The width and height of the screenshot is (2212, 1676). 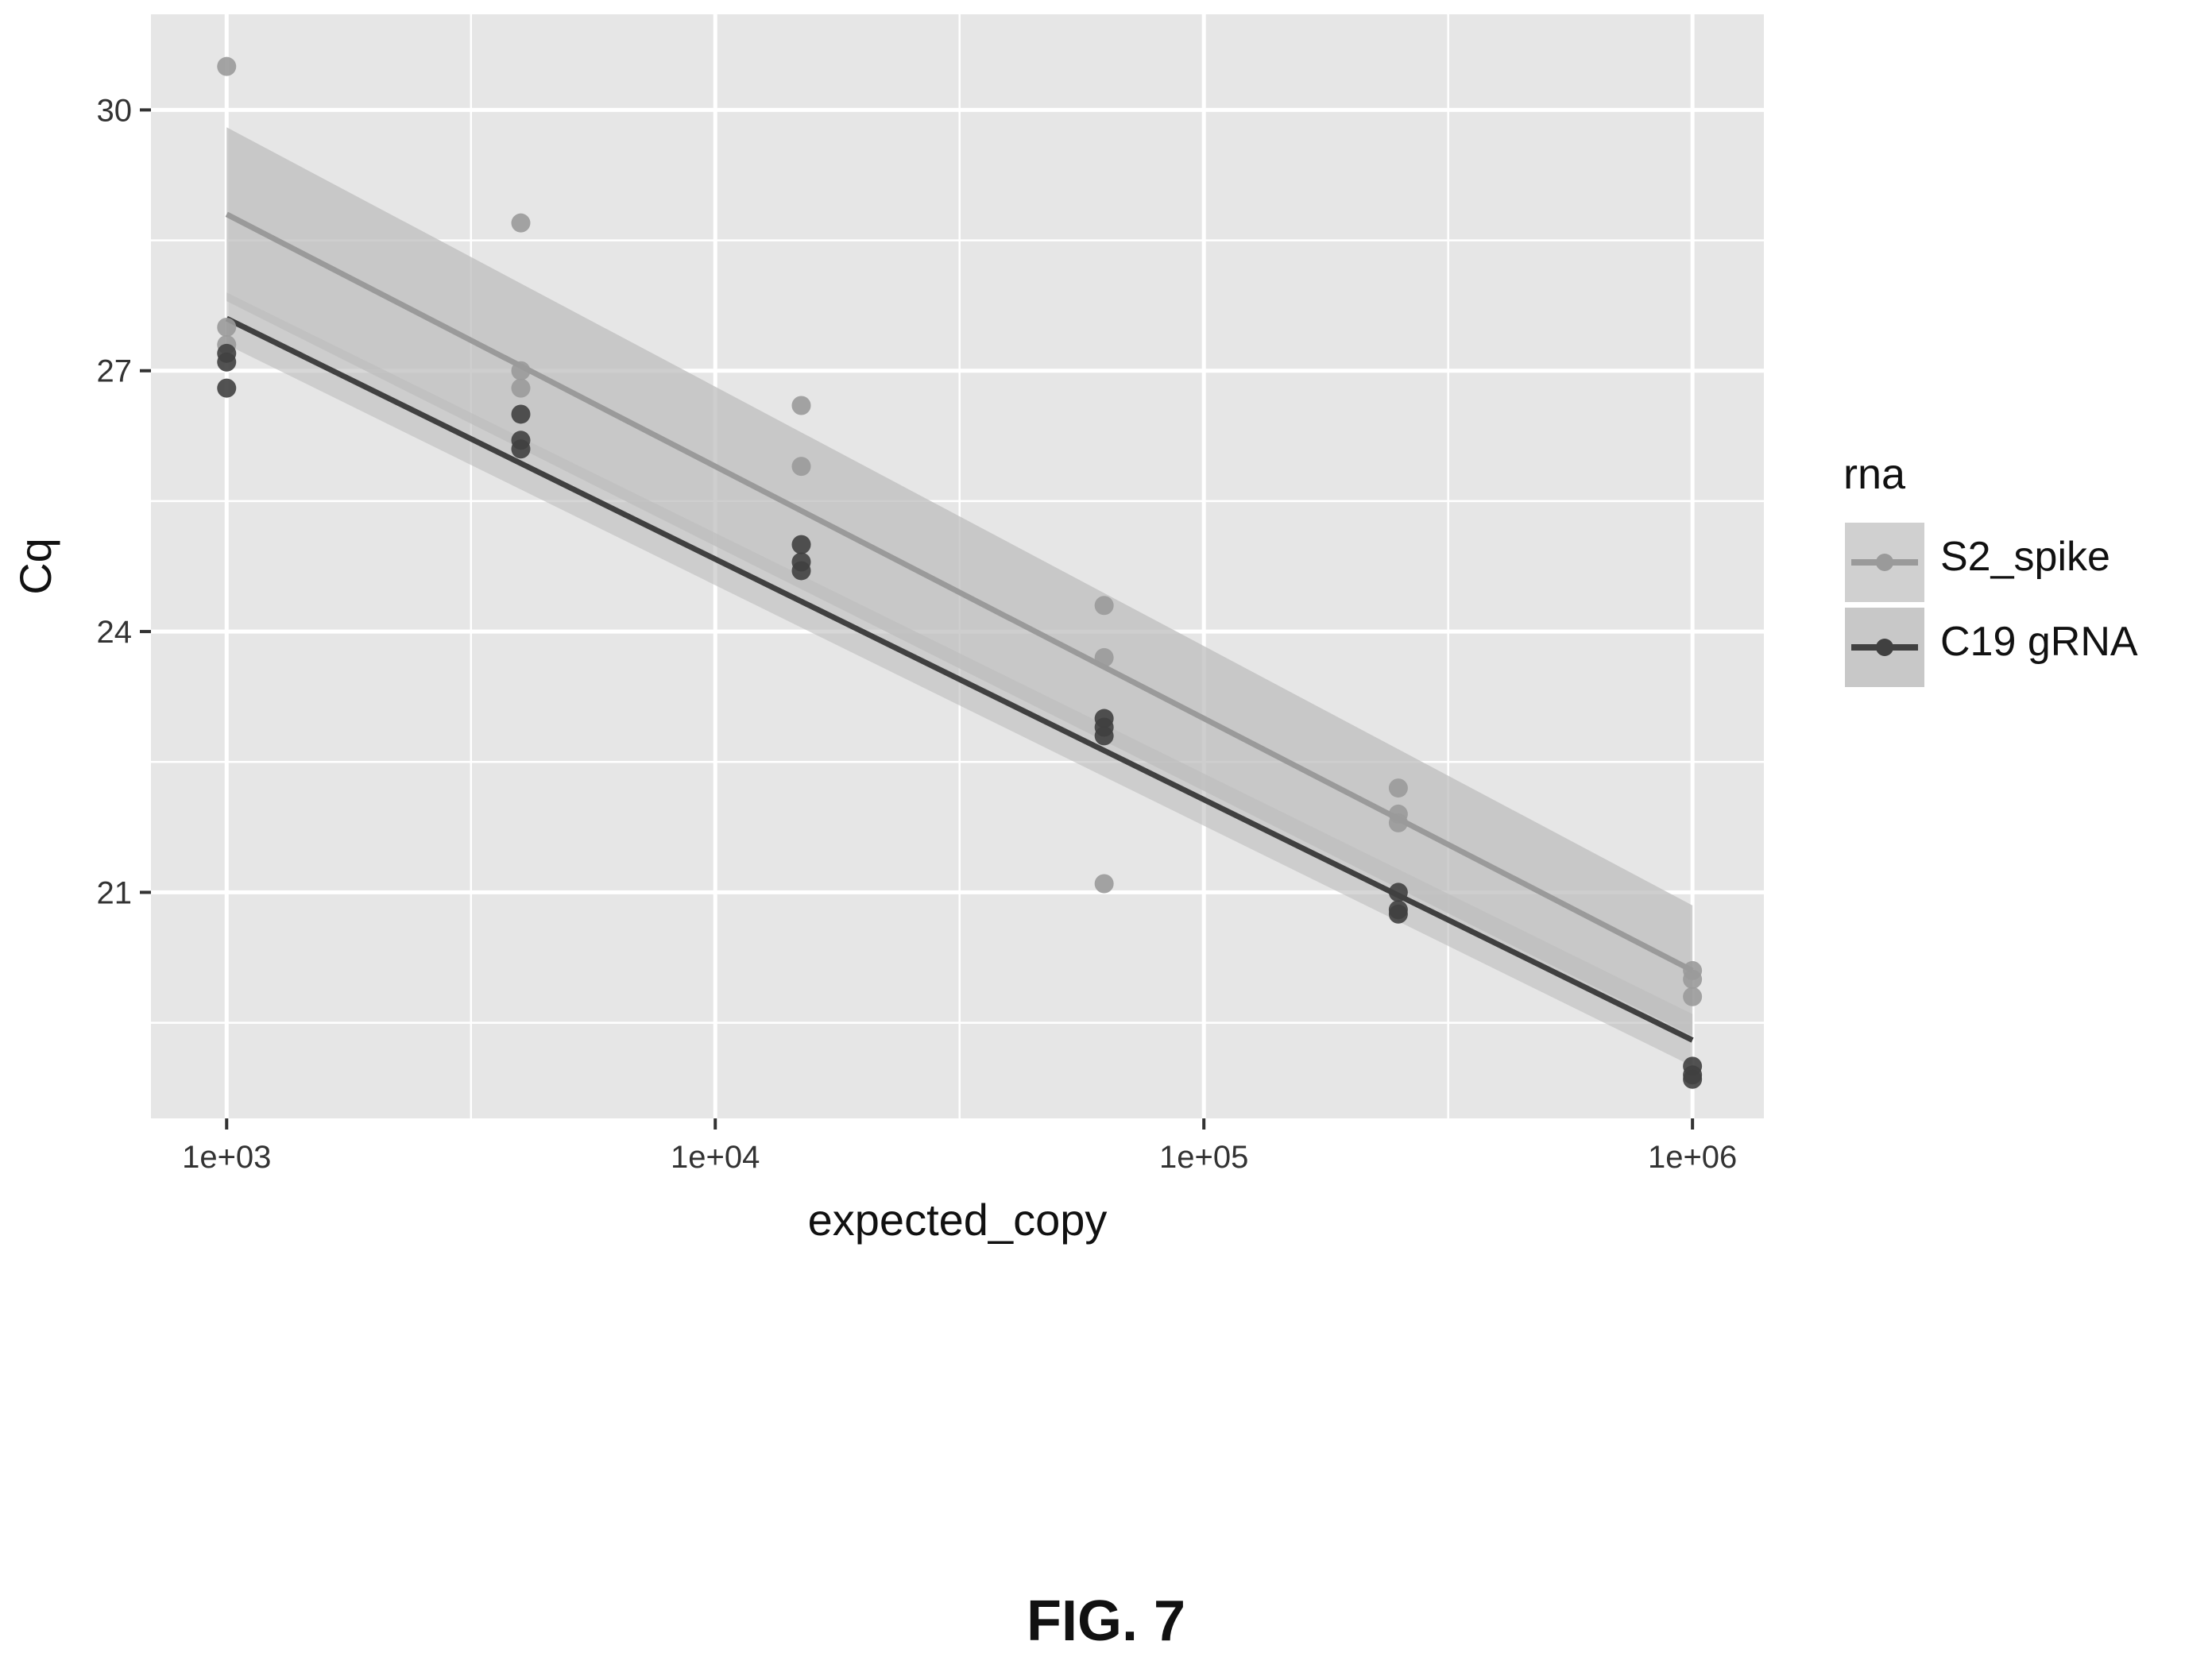 I want to click on legend-title: rna, so click(x=1874, y=474).